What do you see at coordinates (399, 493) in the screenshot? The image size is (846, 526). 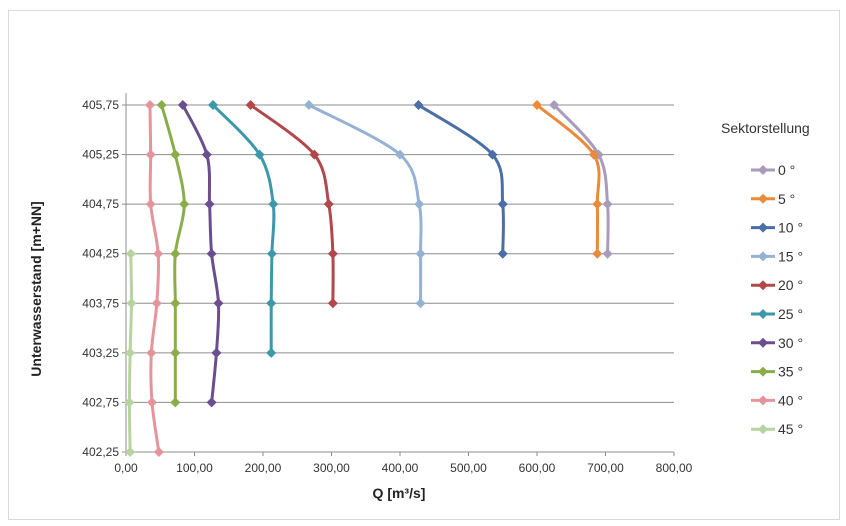 I see `x-axis-label: Q [m³/s]` at bounding box center [399, 493].